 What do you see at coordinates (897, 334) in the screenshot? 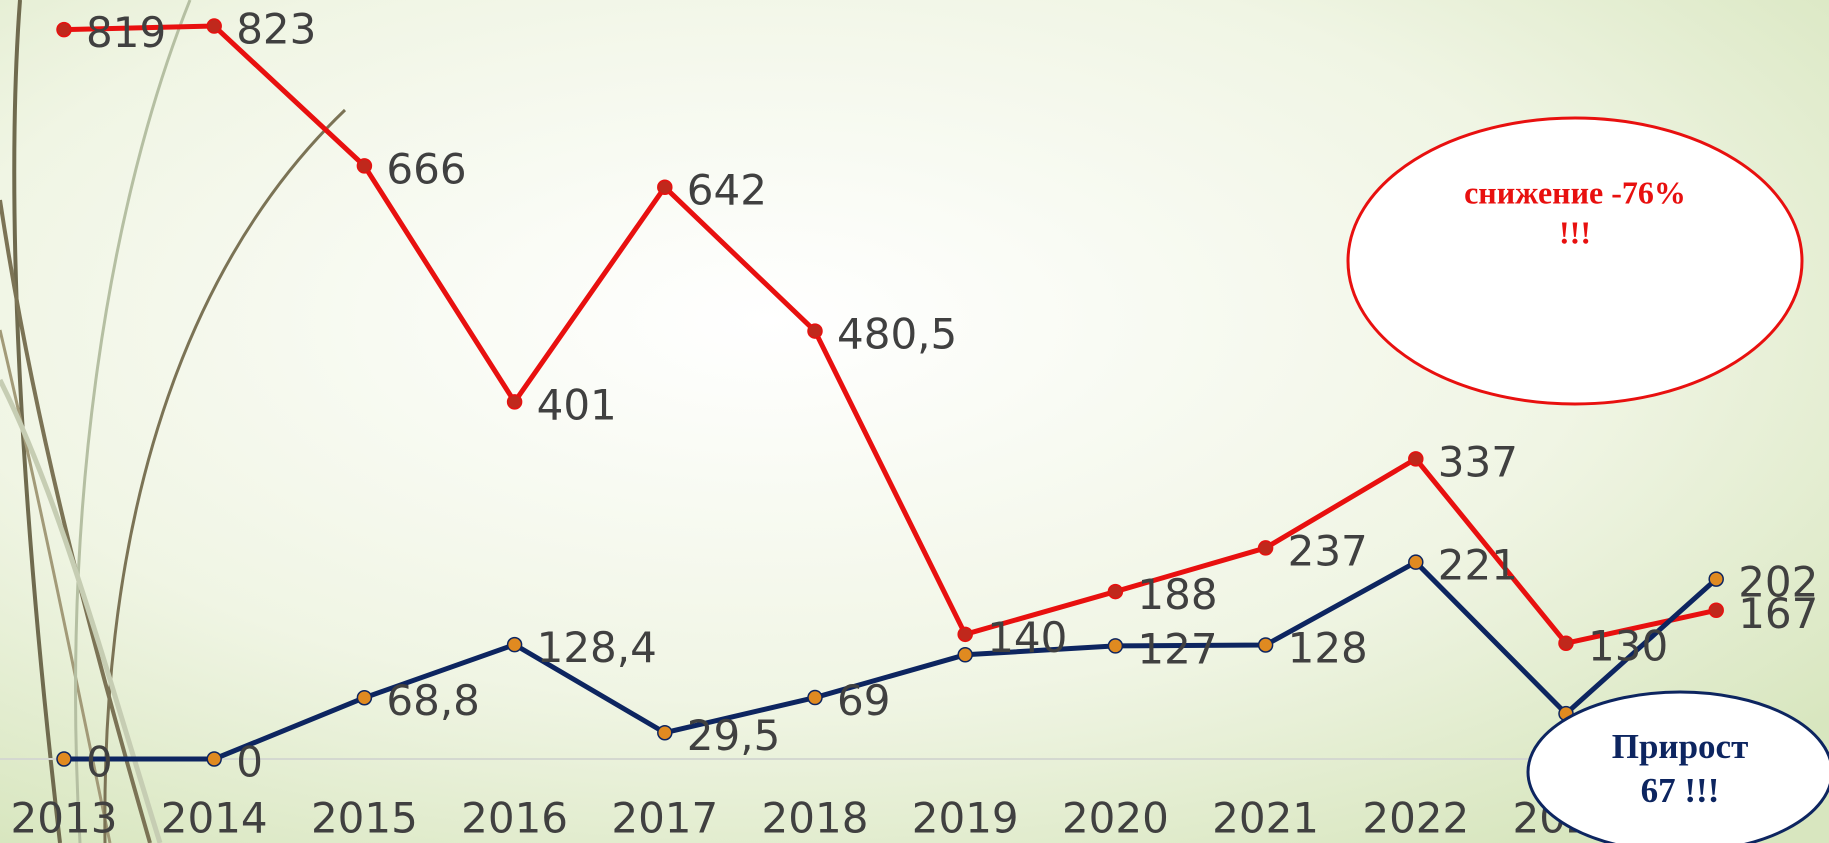
I see `data-label: 480,5` at bounding box center [897, 334].